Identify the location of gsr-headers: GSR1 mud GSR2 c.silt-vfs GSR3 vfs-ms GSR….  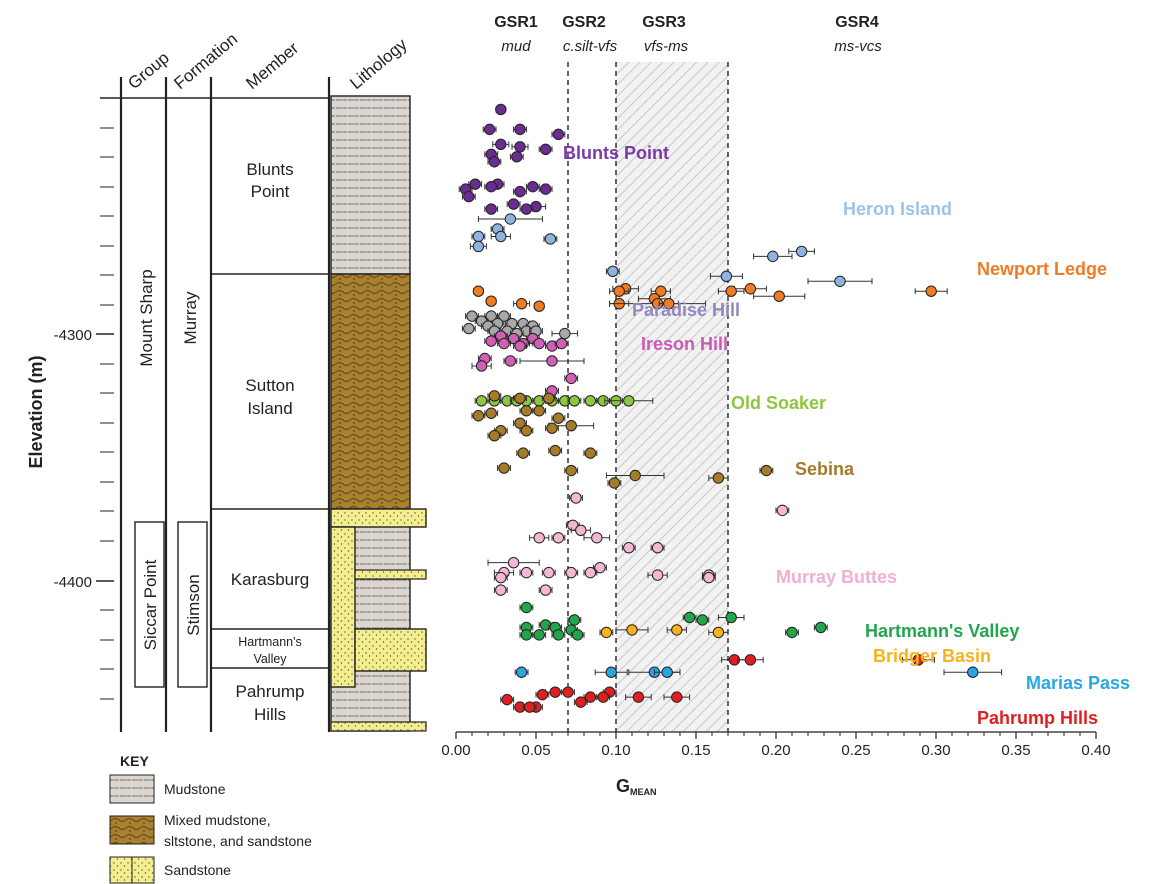
(688, 34).